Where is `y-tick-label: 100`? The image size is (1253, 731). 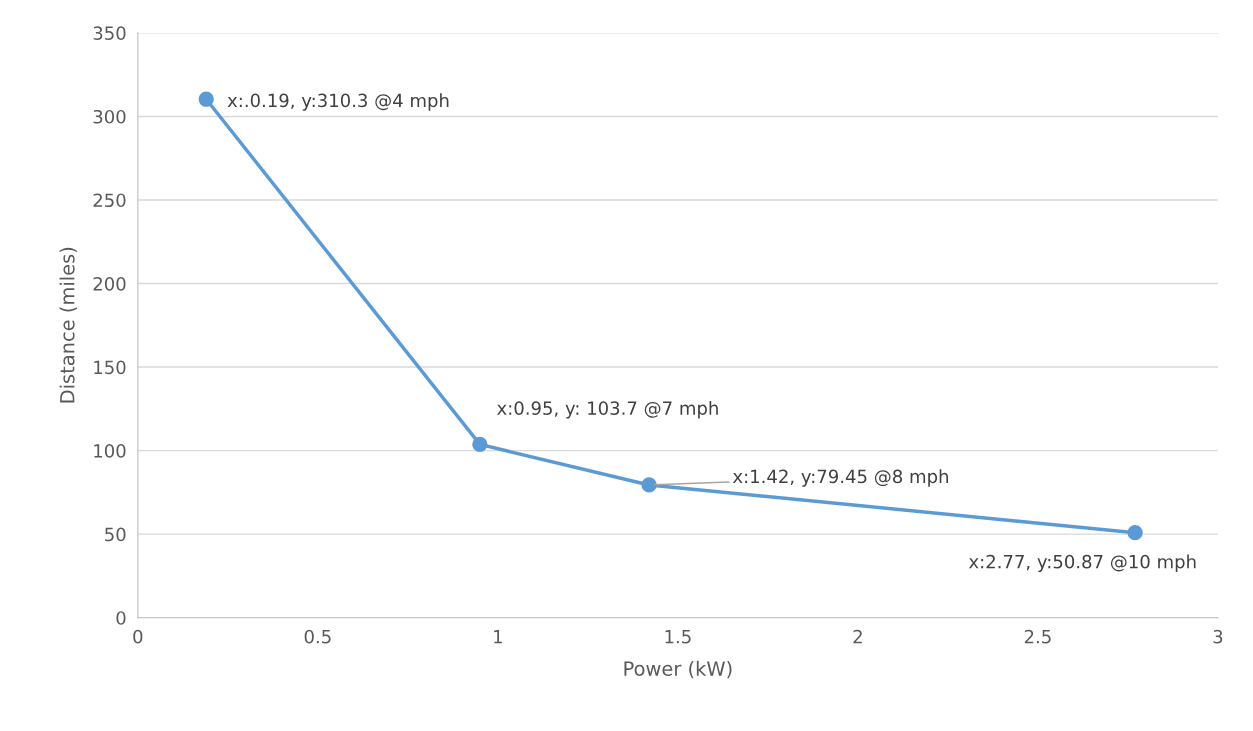 y-tick-label: 100 is located at coordinates (110, 451).